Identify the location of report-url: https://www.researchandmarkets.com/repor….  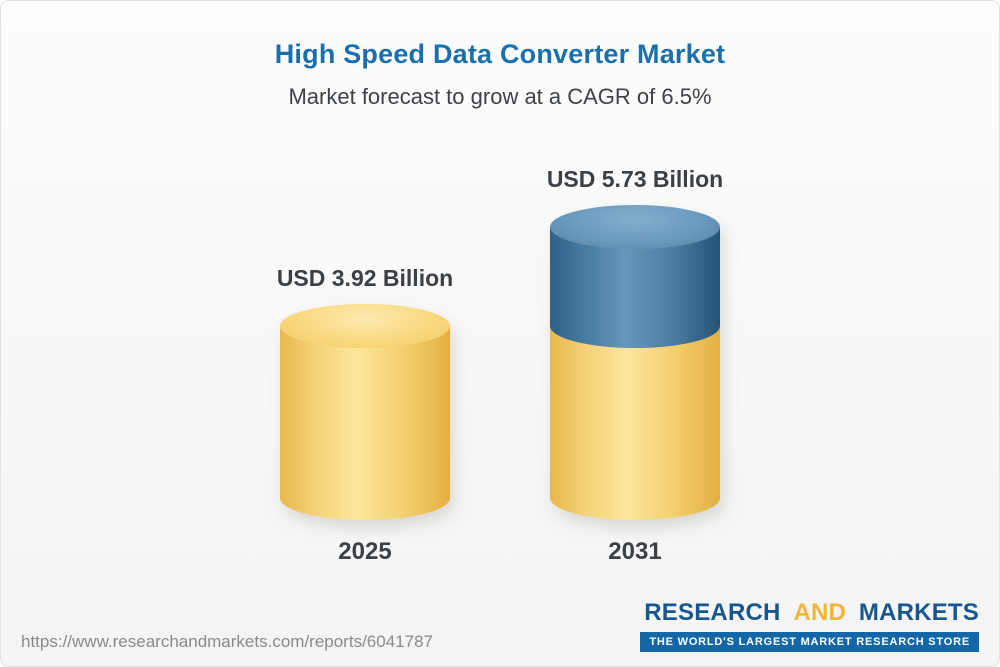
(227, 641).